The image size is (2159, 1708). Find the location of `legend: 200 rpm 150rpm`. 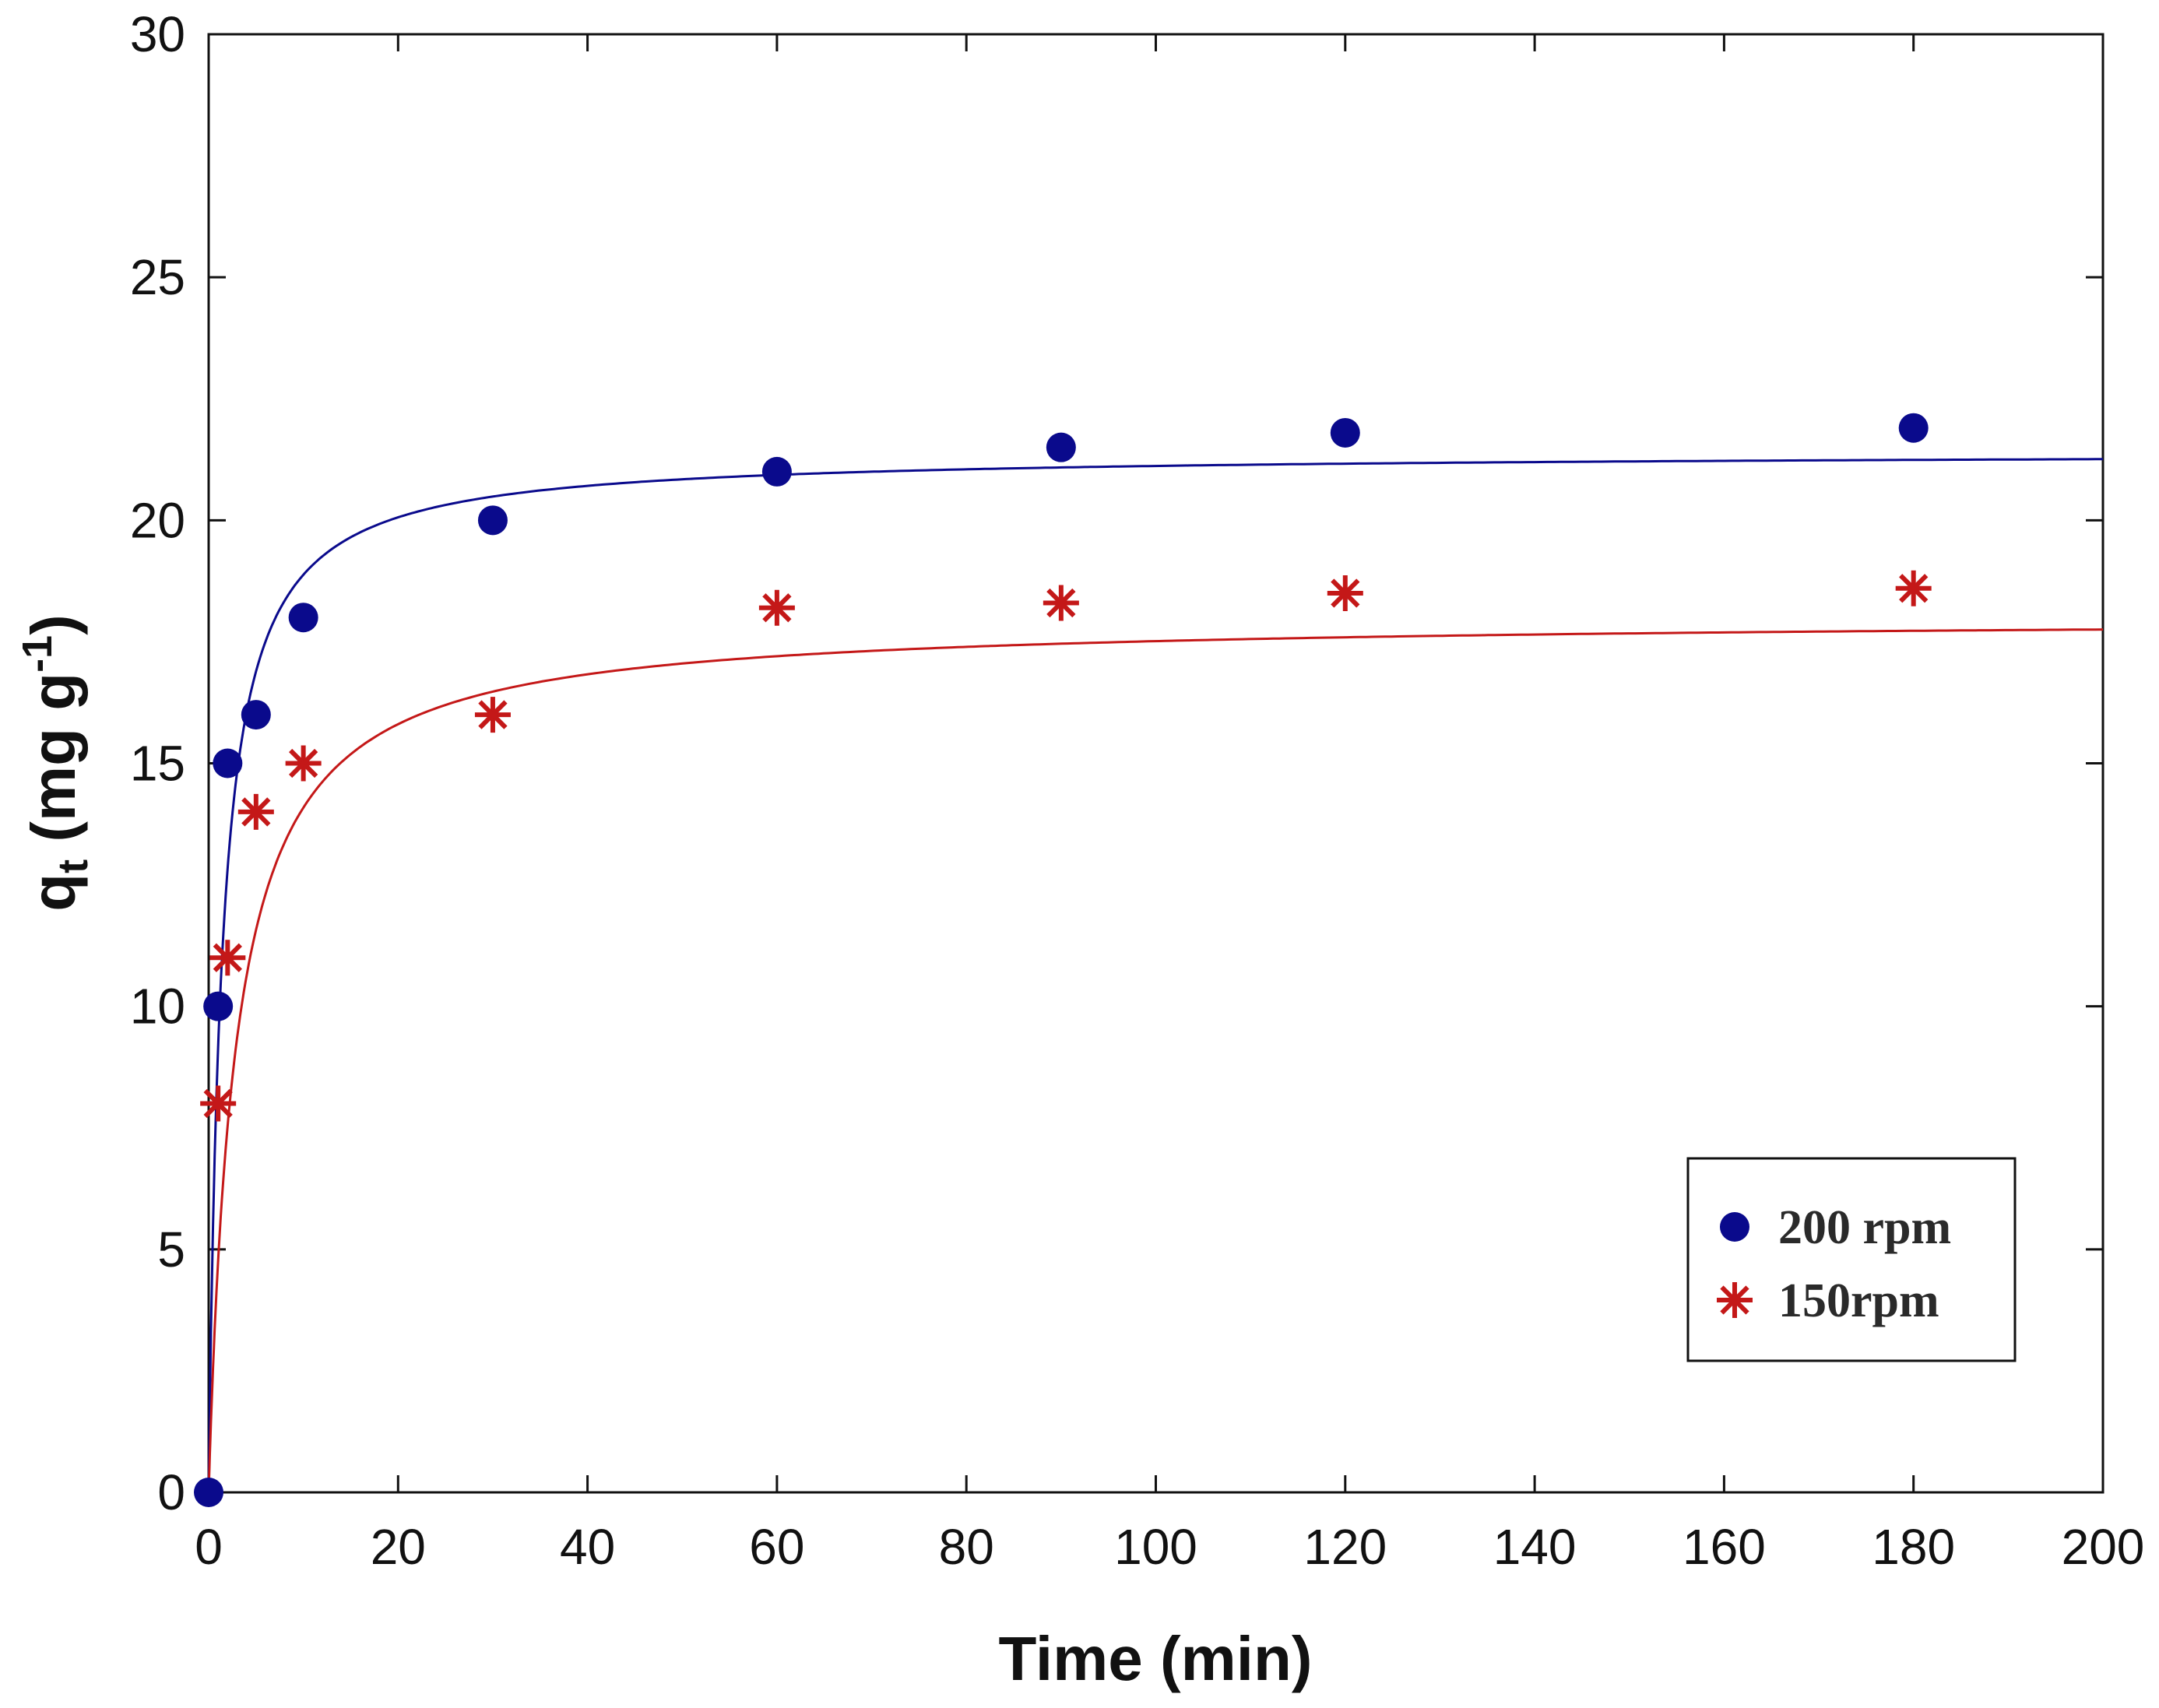

legend: 200 rpm 150rpm is located at coordinates (1851, 1259).